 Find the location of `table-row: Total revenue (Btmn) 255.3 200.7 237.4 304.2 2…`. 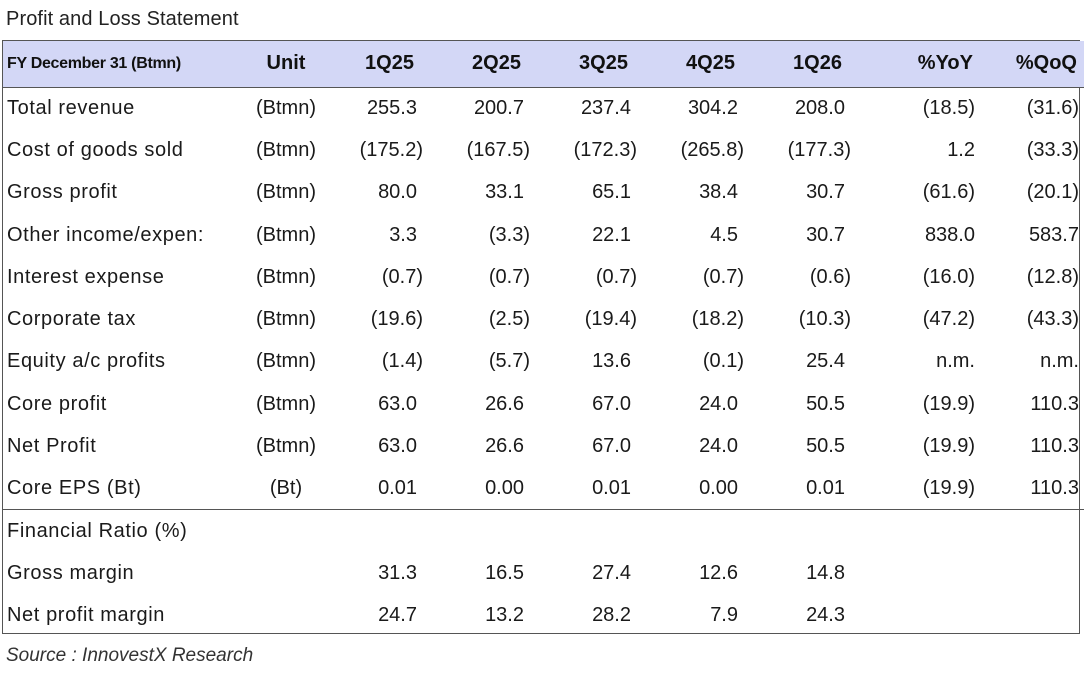

table-row: Total revenue (Btmn) 255.3 200.7 237.4 304.2 2… is located at coordinates (543, 108).